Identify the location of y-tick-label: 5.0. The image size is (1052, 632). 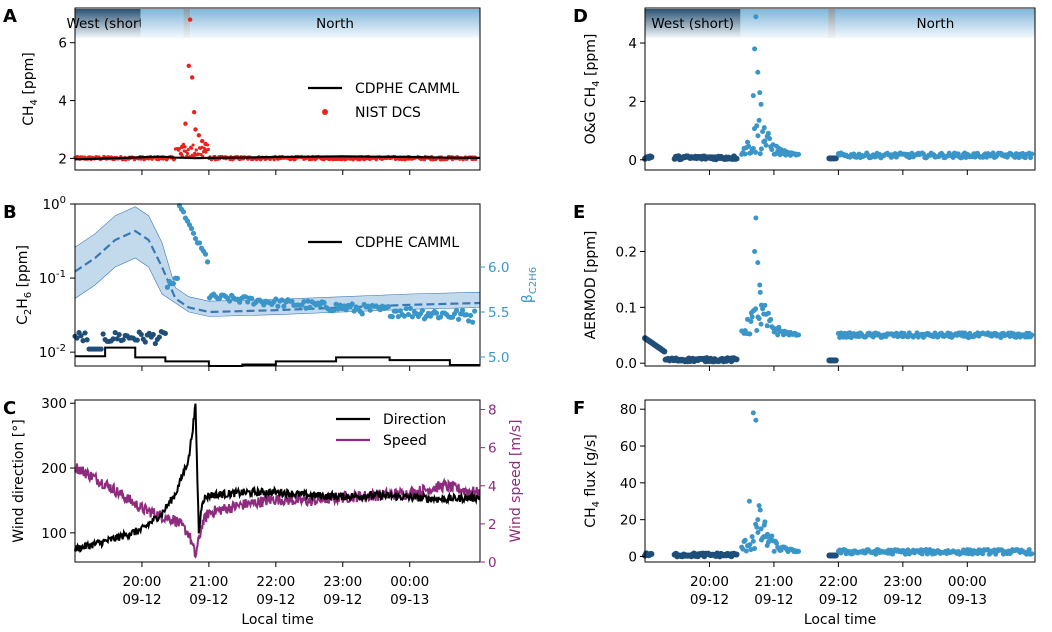
(498, 358).